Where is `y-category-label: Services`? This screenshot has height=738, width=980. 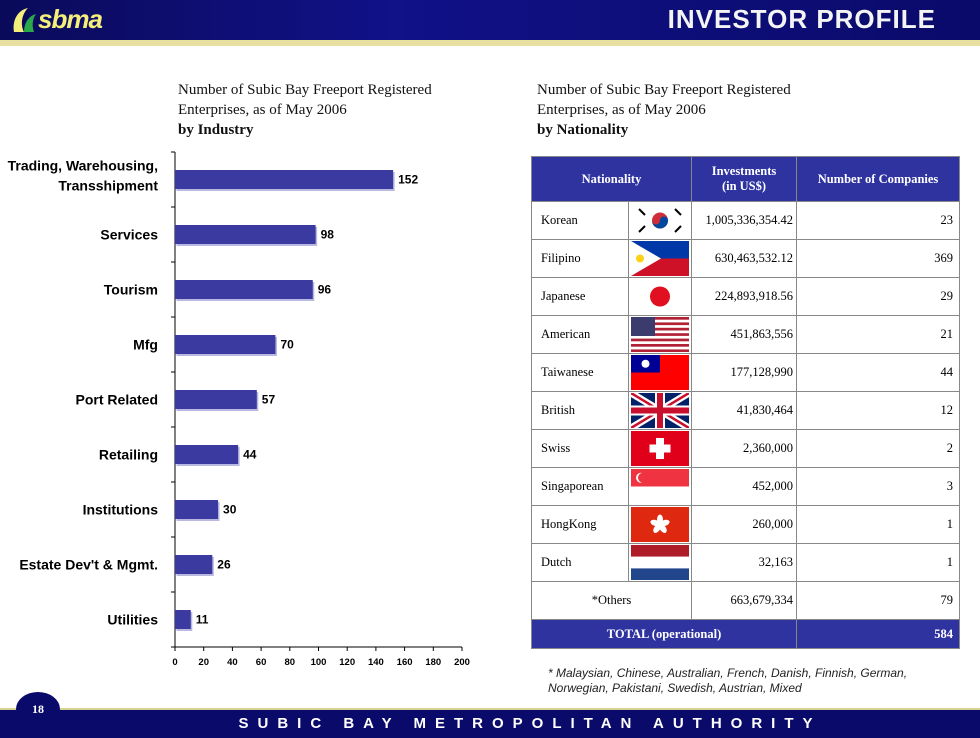
y-category-label: Services is located at coordinates (129, 235).